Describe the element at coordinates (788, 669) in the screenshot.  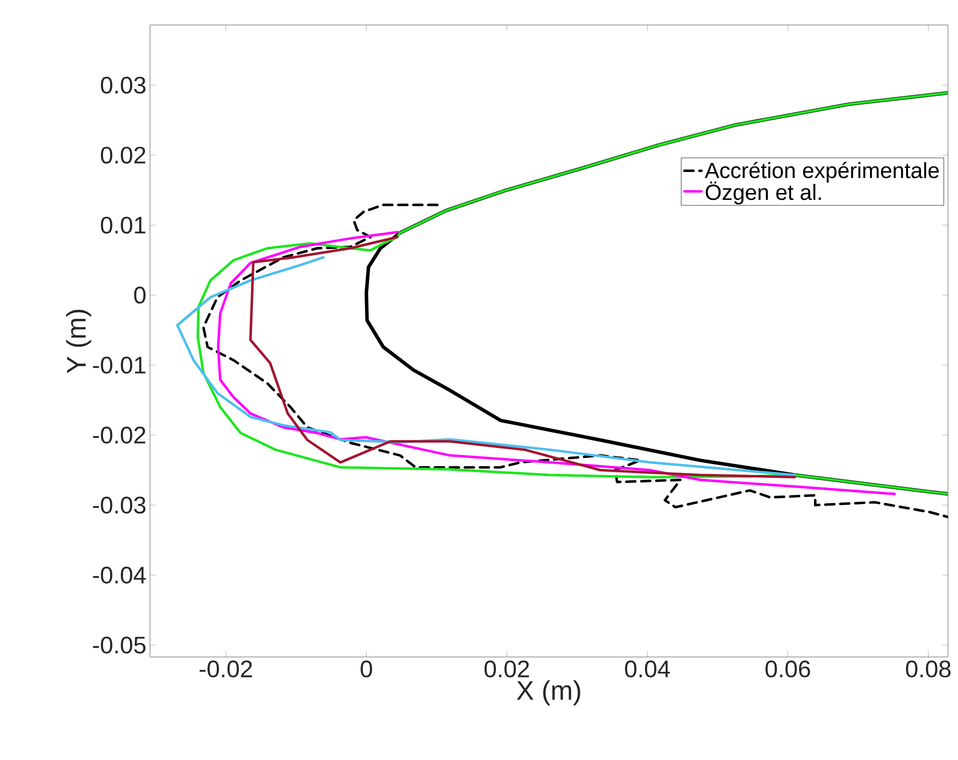
I see `x-tick-label: 0.06` at that location.